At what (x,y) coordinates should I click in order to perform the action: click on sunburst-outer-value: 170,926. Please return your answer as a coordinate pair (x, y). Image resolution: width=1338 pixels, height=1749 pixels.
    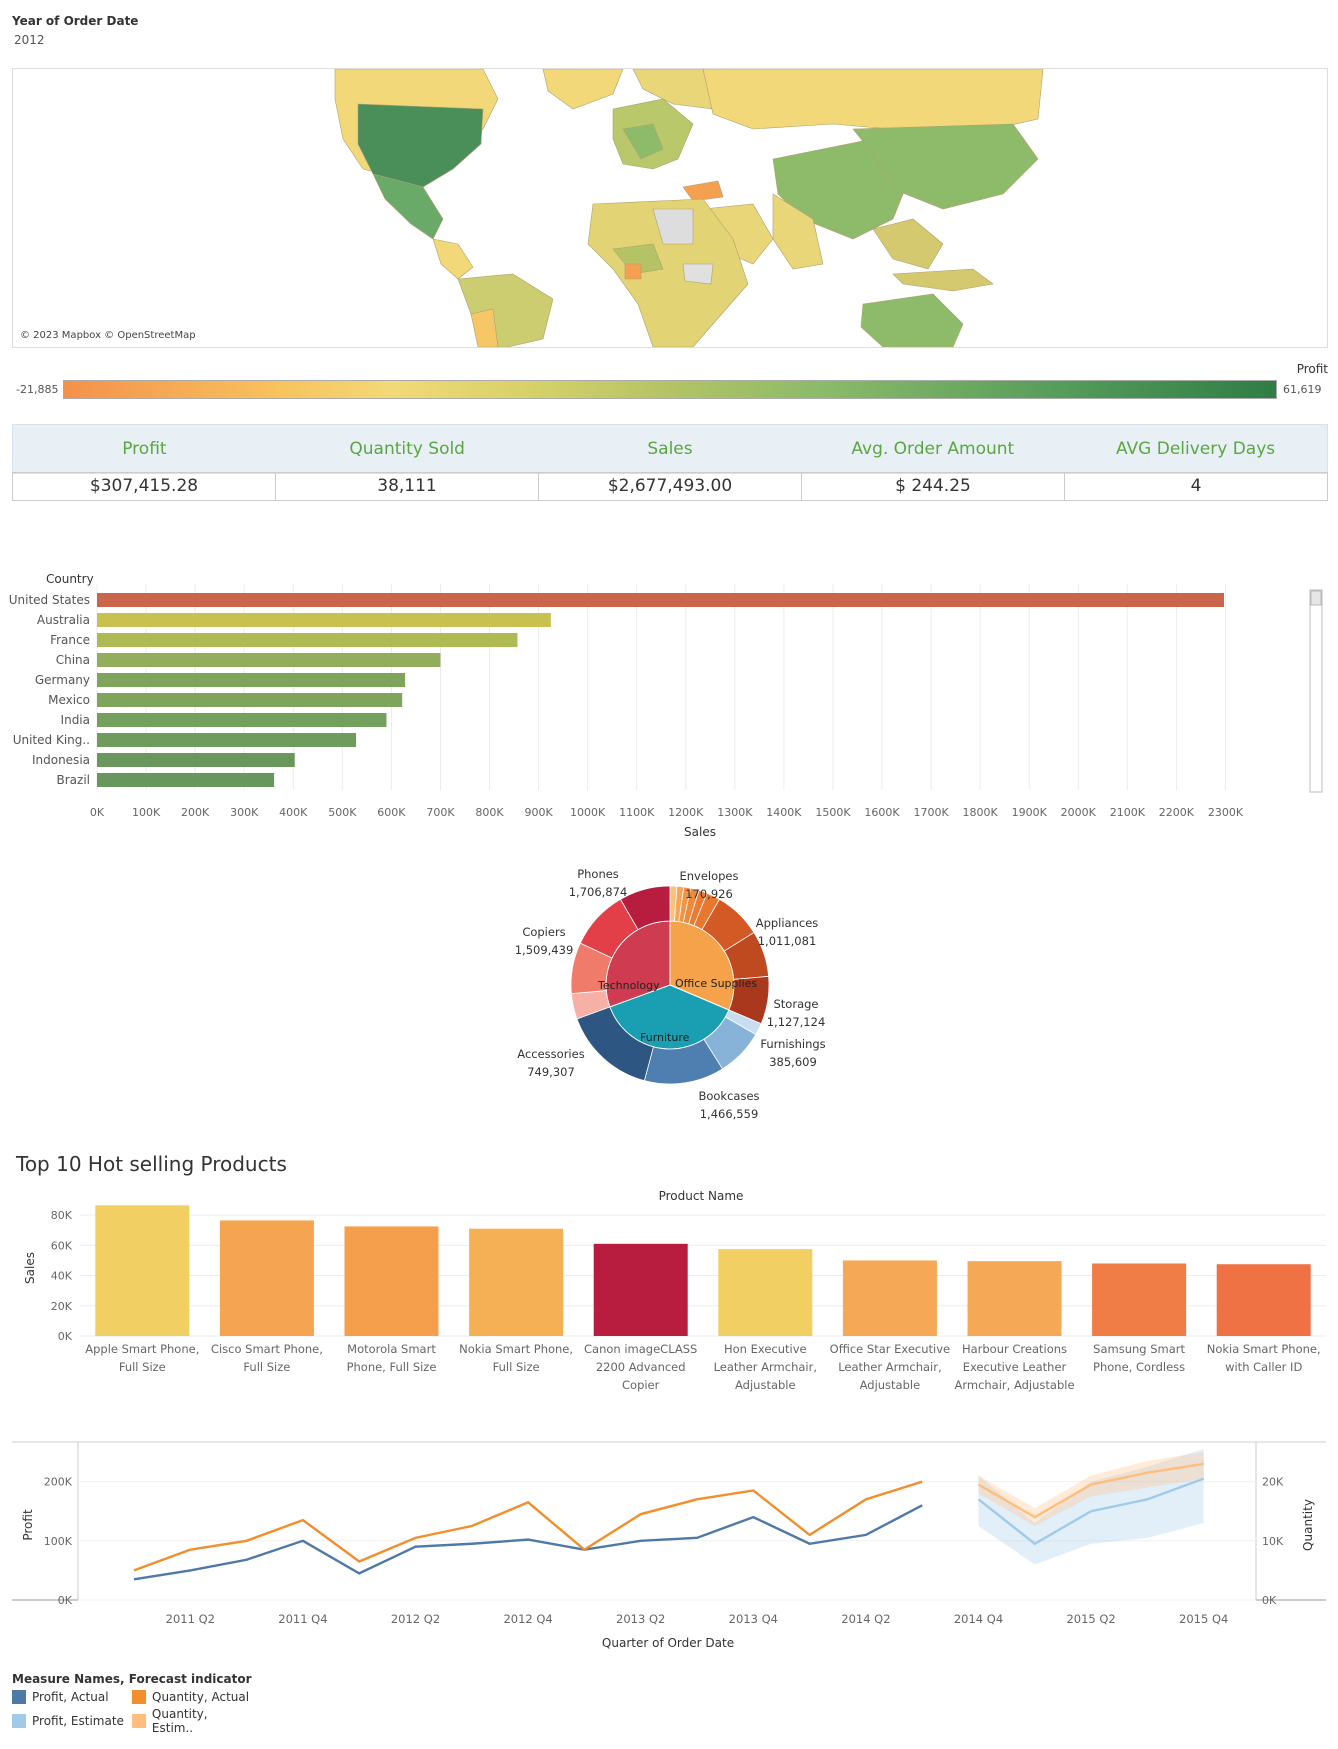
    Looking at the image, I should click on (709, 894).